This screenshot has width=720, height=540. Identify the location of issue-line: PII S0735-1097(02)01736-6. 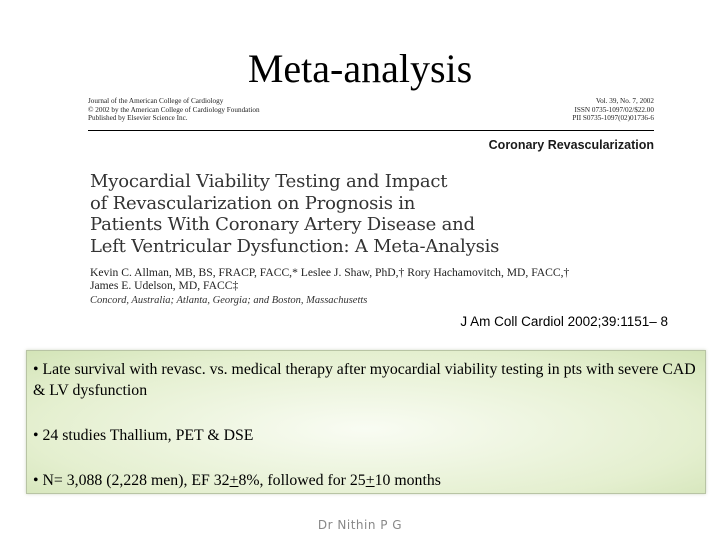
(613, 118).